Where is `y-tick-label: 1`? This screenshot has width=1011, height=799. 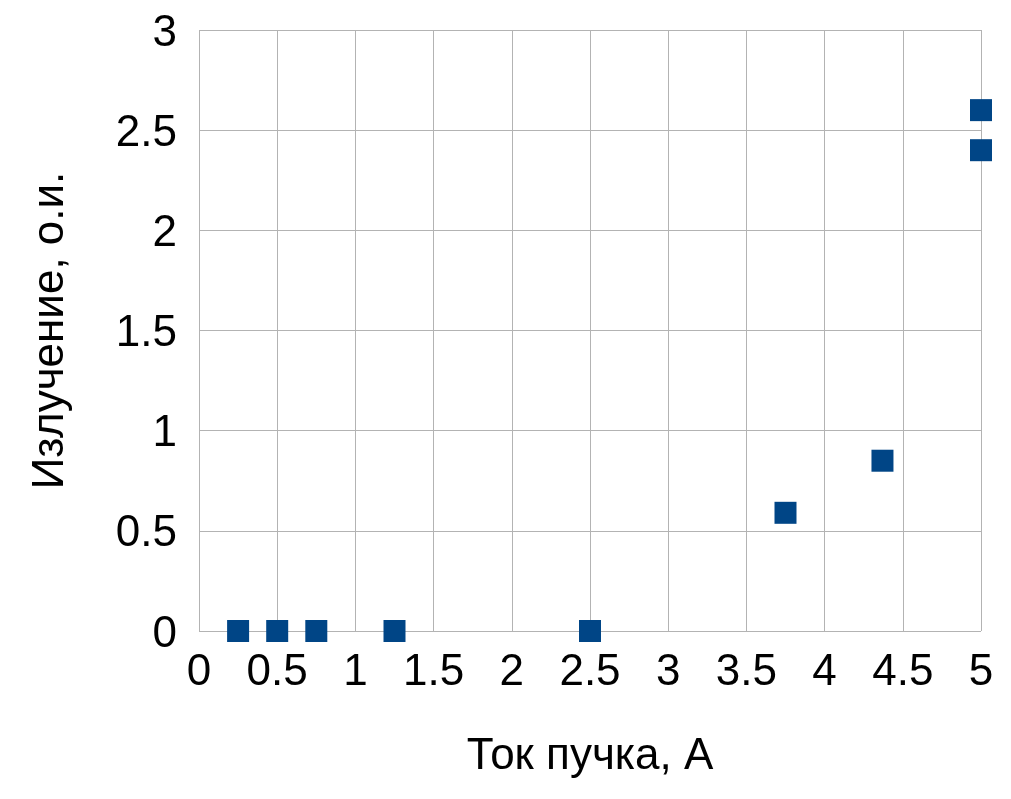 y-tick-label: 1 is located at coordinates (164, 431).